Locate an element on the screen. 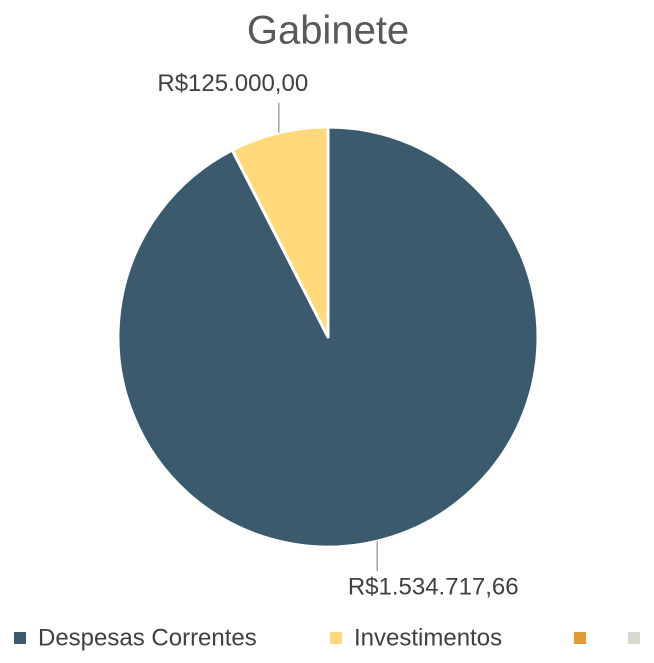  data-label: R$1.534.717,66 is located at coordinates (433, 586).